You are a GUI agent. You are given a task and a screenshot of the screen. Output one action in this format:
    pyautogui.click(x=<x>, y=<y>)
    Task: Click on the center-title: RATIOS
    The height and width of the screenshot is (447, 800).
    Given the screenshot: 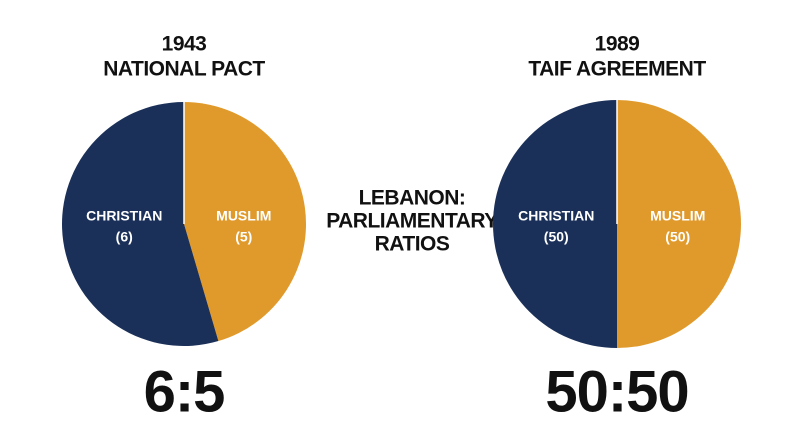 What is the action you would take?
    pyautogui.click(x=412, y=244)
    